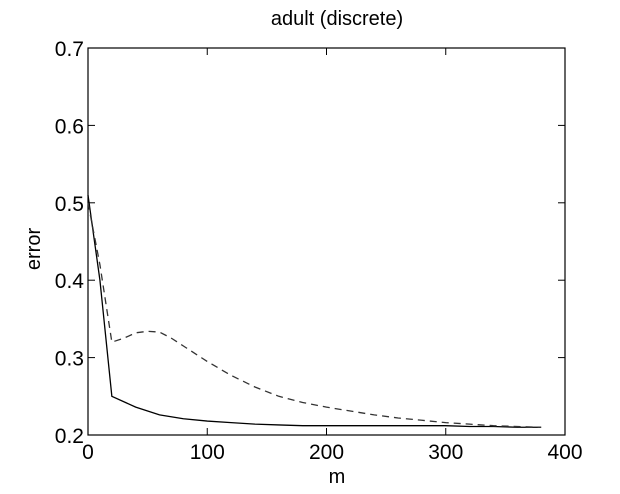 The height and width of the screenshot is (494, 620). Describe the element at coordinates (69, 204) in the screenshot. I see `y-tick-label: 0.5` at that location.